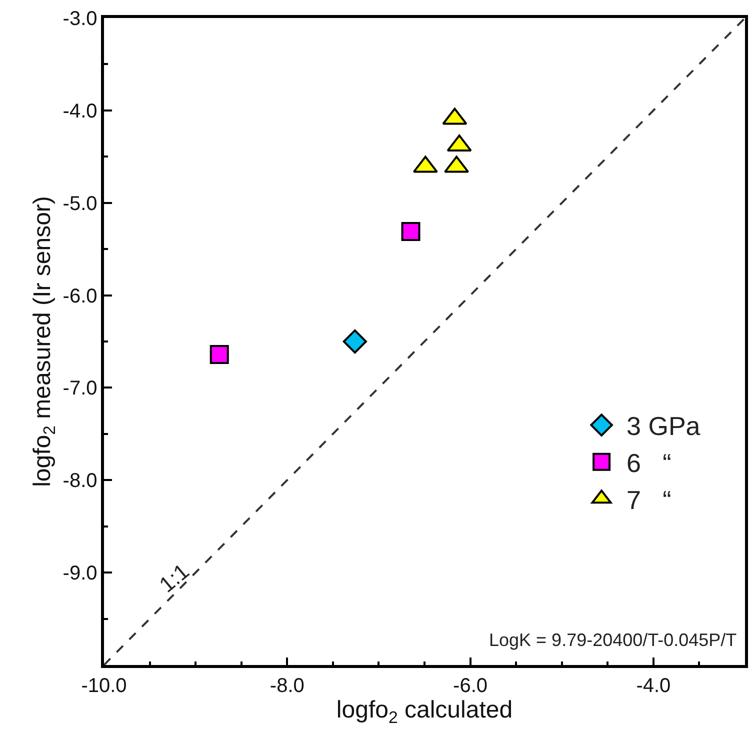  What do you see at coordinates (649, 463) in the screenshot?
I see `legend-label: 6 “` at bounding box center [649, 463].